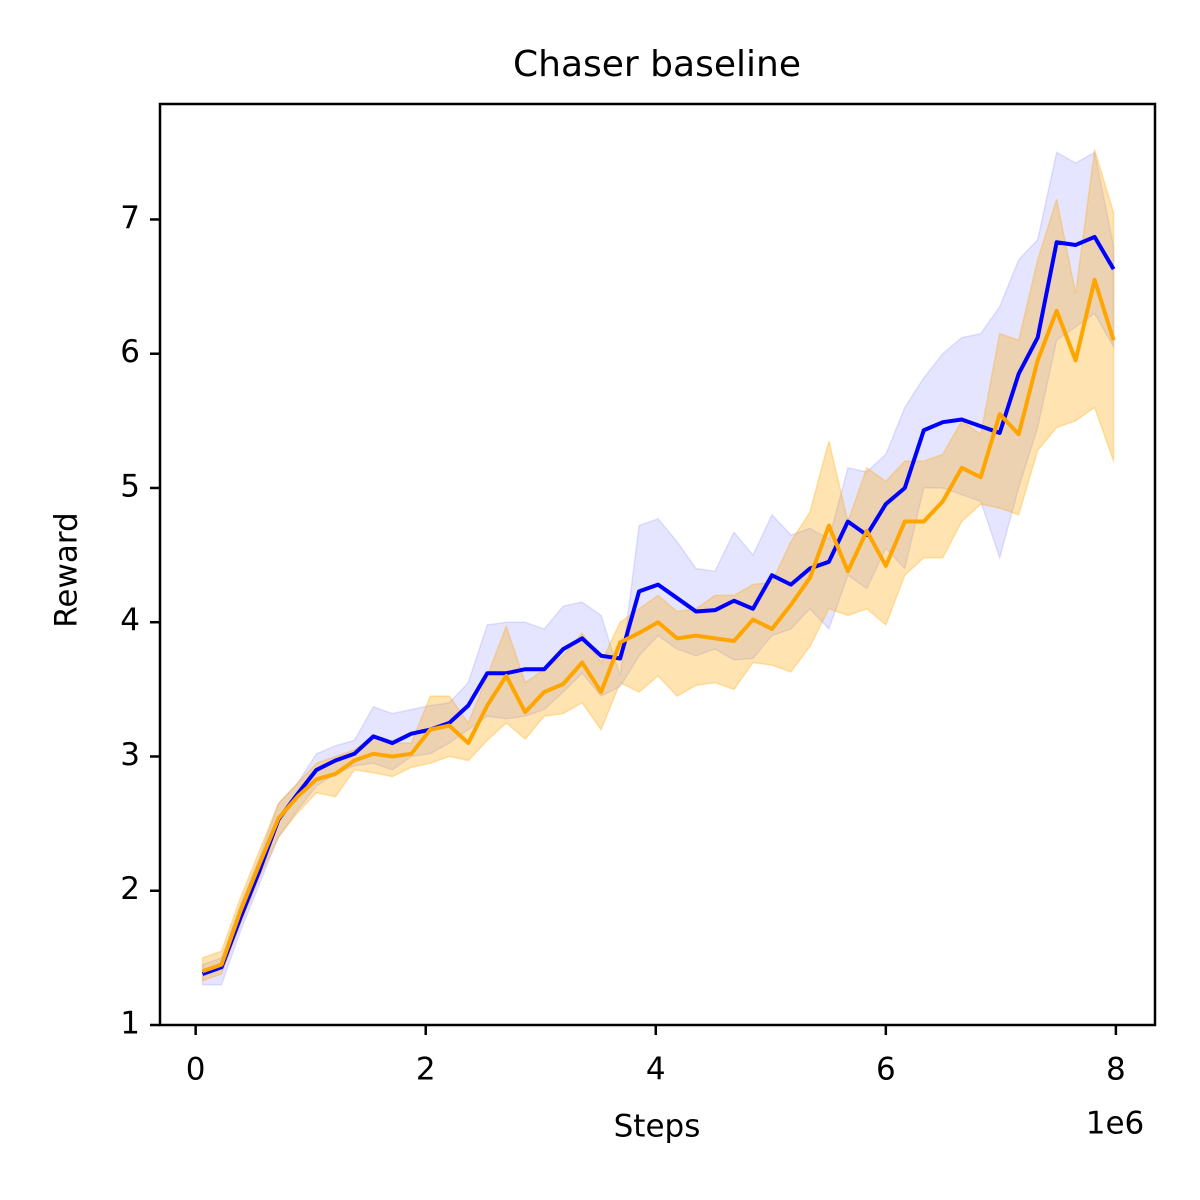  What do you see at coordinates (130, 1024) in the screenshot?
I see `y-tick-label: 1` at bounding box center [130, 1024].